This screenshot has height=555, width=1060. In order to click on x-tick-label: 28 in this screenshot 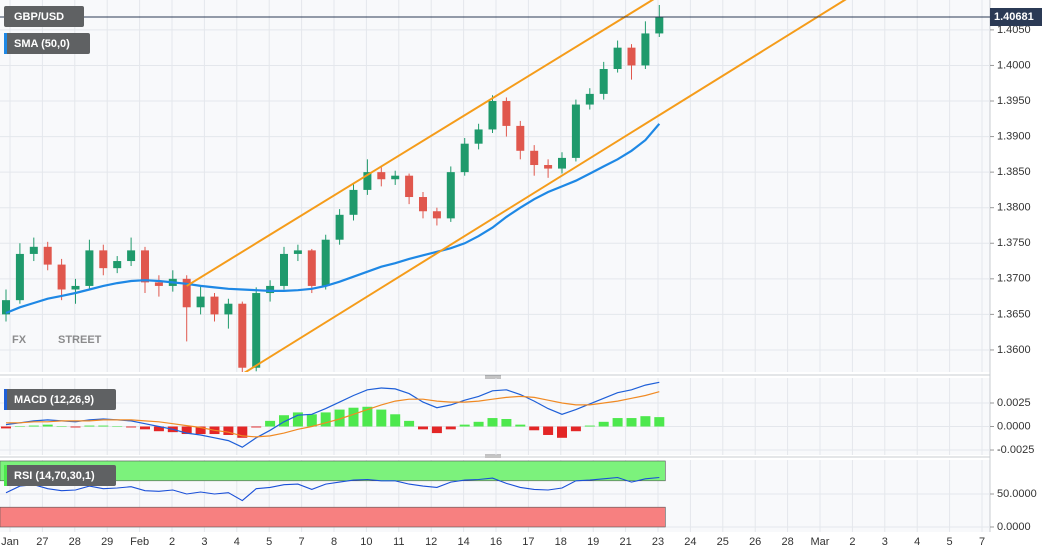, I will do `click(787, 542)`.